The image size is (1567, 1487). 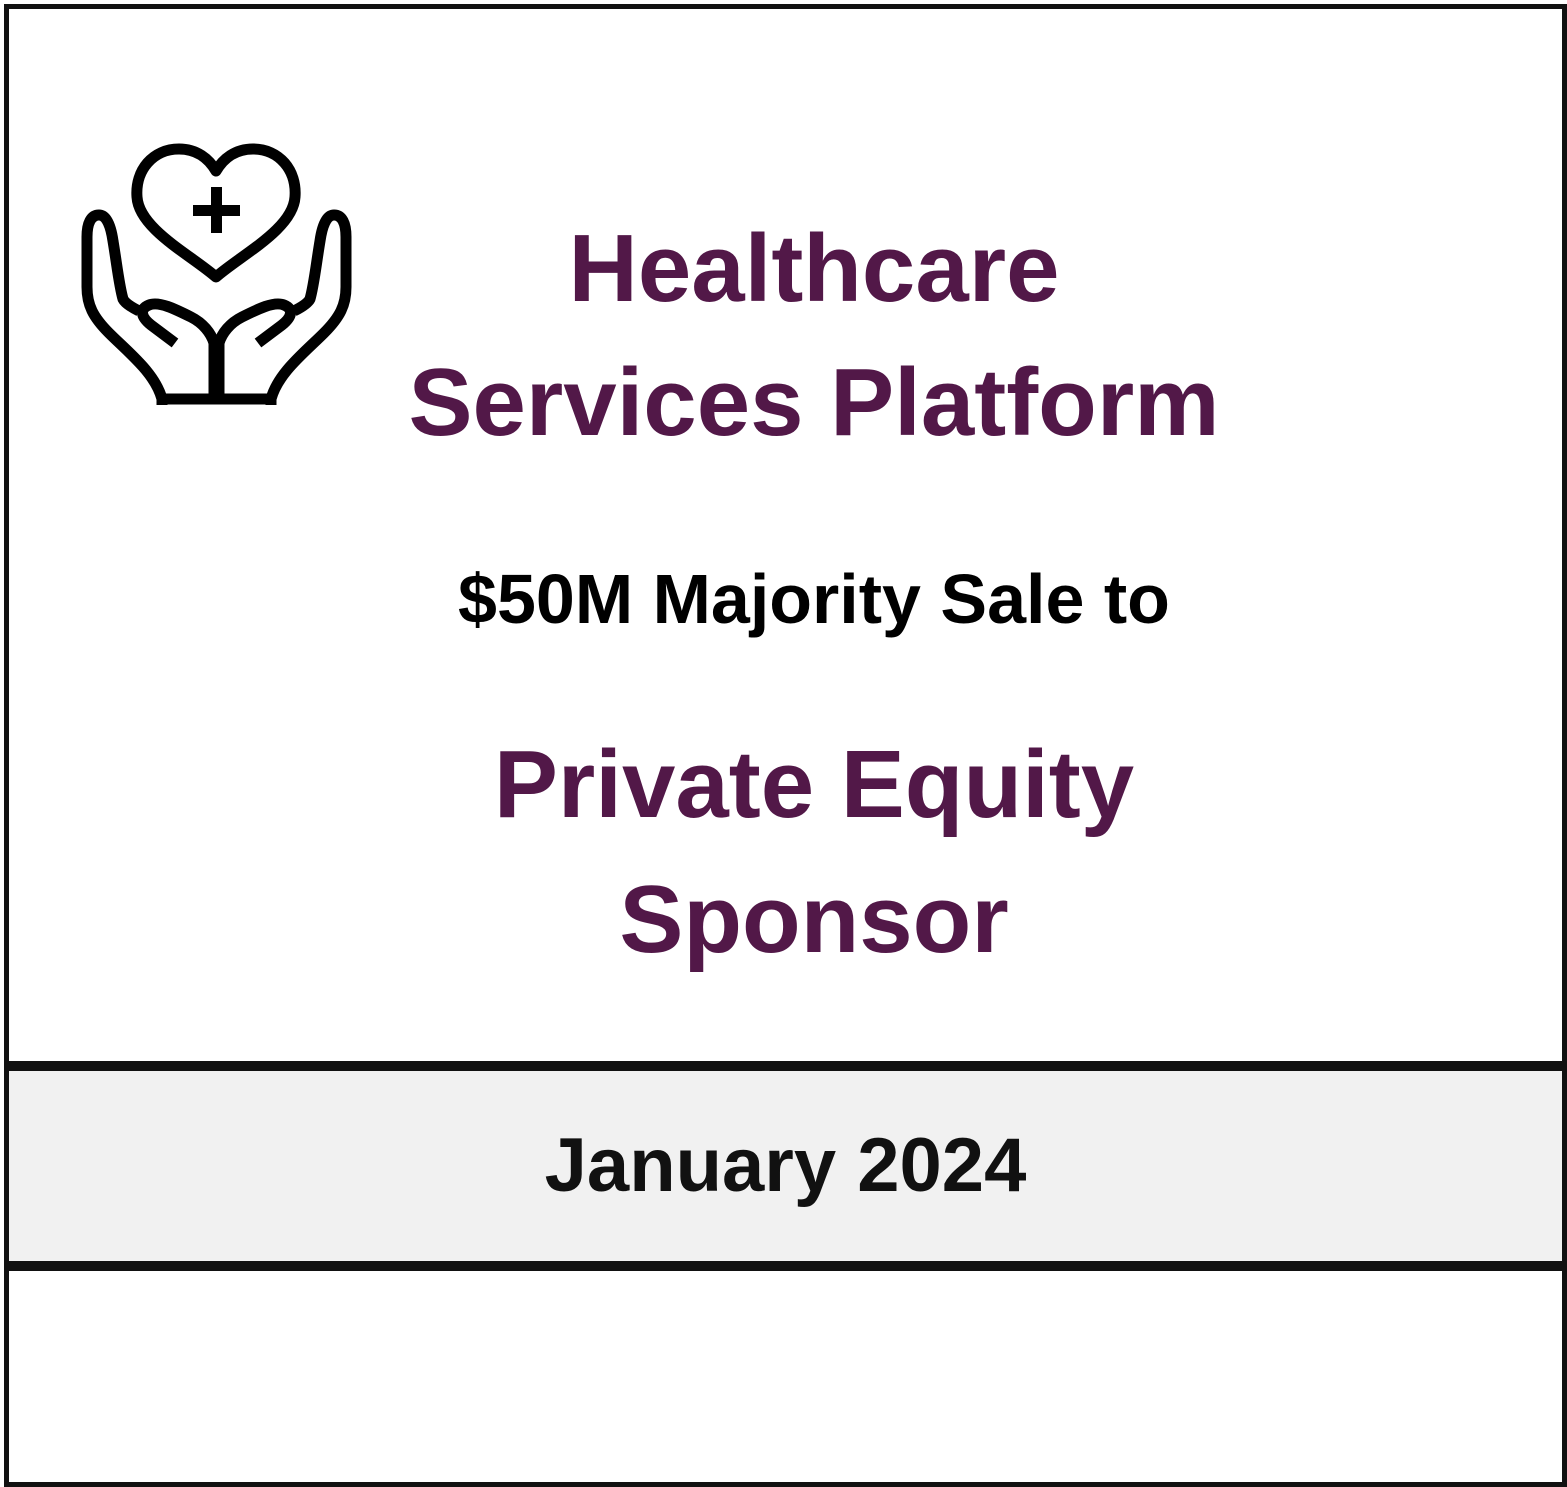 What do you see at coordinates (216, 274) in the screenshot?
I see `heart-hands-icon` at bounding box center [216, 274].